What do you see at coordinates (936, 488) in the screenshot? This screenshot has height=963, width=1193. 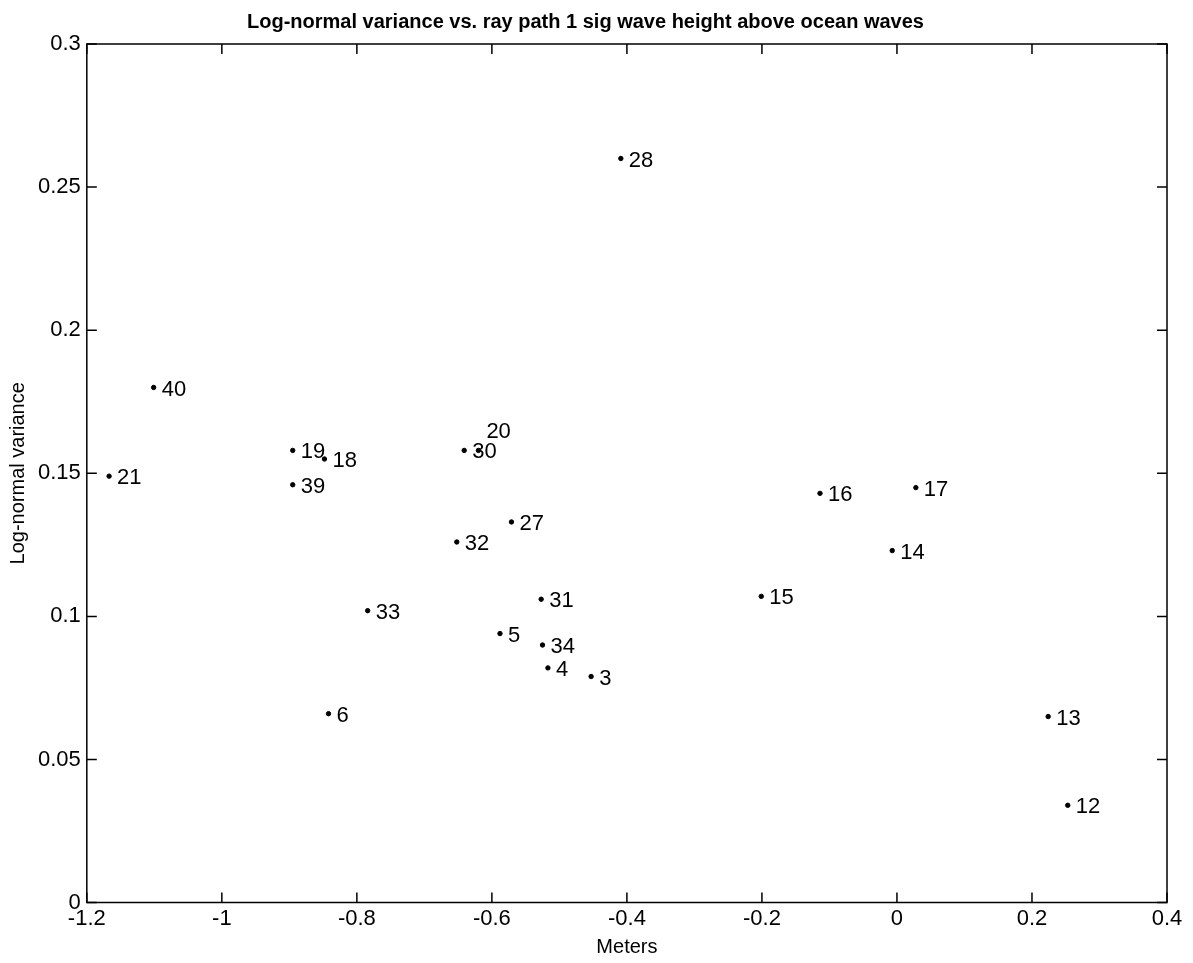 I see `annotation: 17` at bounding box center [936, 488].